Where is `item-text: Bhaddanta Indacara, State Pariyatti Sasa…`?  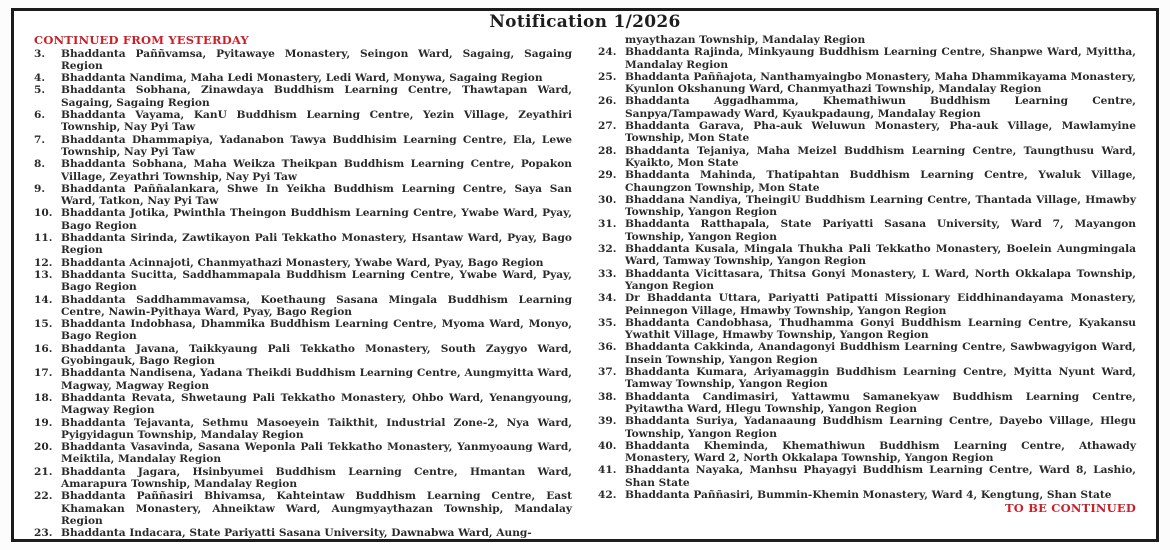
item-text: Bhaddanta Indacara, State Pariyatti Sasa… is located at coordinates (296, 533).